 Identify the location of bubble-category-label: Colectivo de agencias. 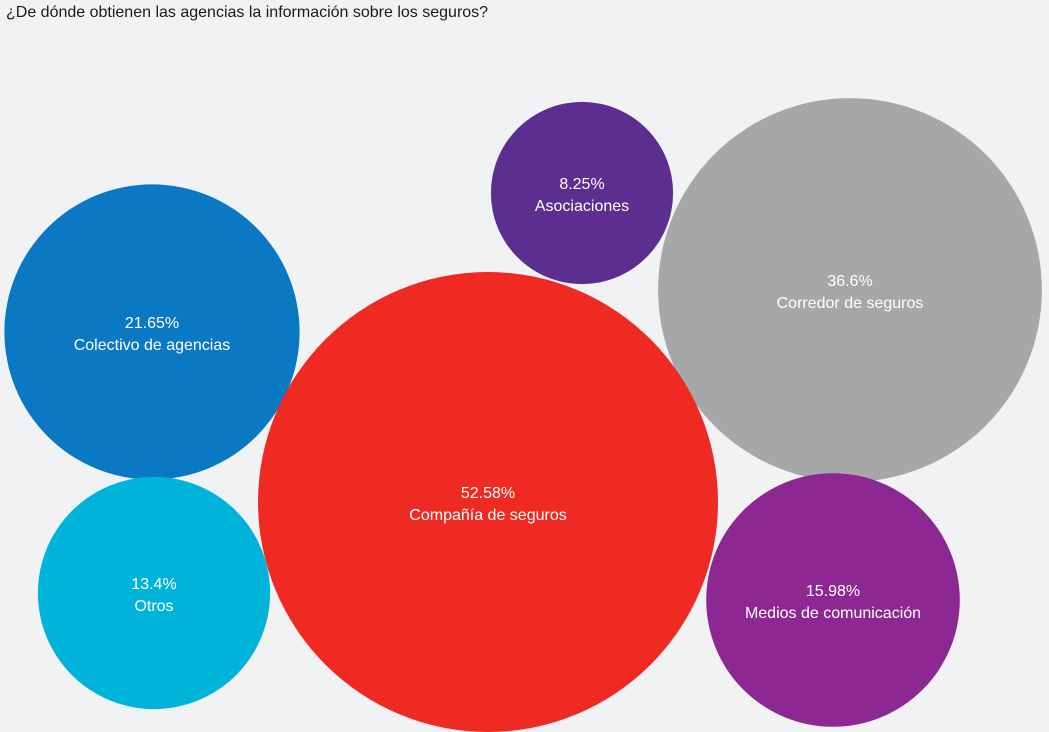
(152, 345).